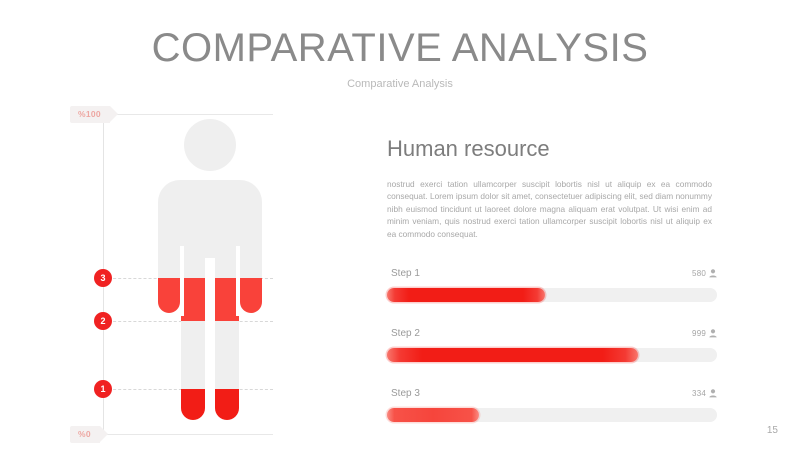  I want to click on step-header: Step 2 999, so click(552, 335).